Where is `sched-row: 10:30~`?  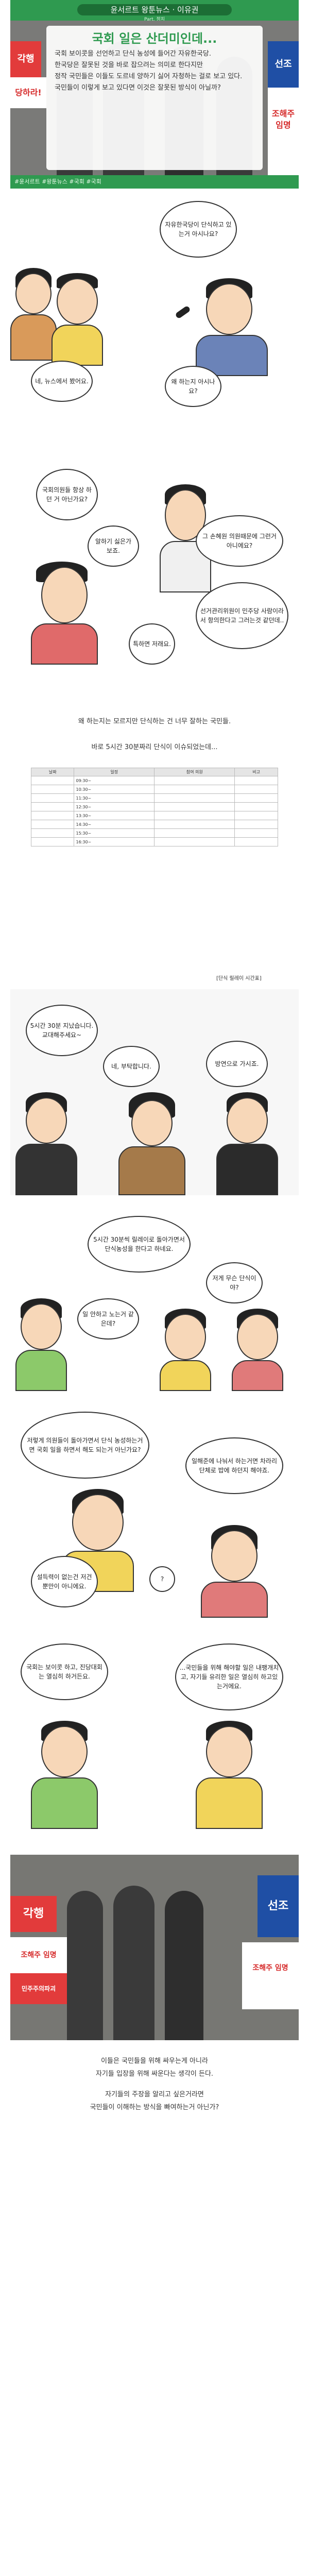 sched-row: 10:30~ is located at coordinates (154, 789).